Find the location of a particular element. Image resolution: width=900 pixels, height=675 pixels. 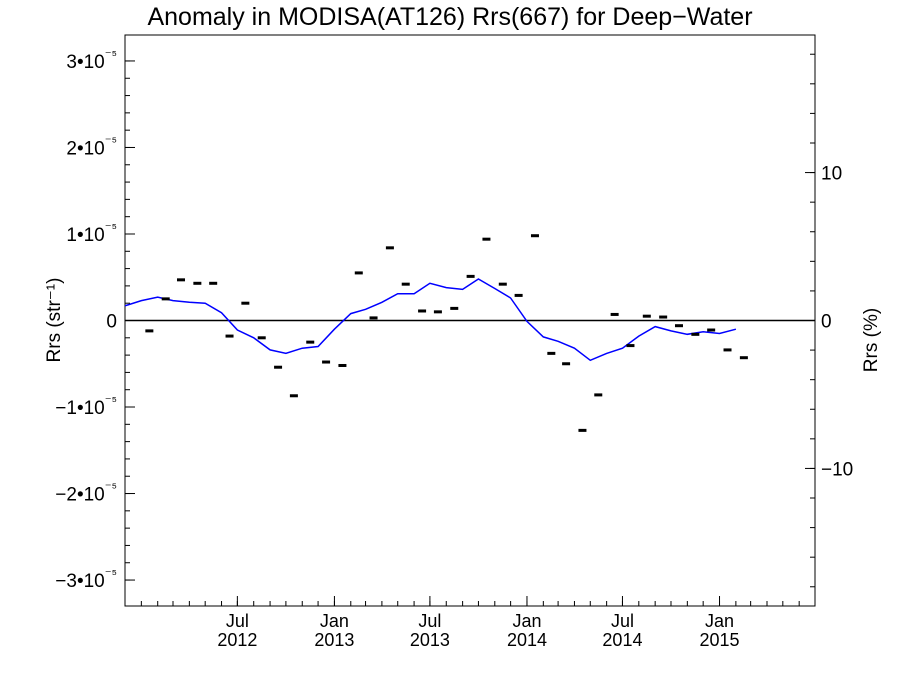

x-tick-year-label: 2015 is located at coordinates (719, 640).